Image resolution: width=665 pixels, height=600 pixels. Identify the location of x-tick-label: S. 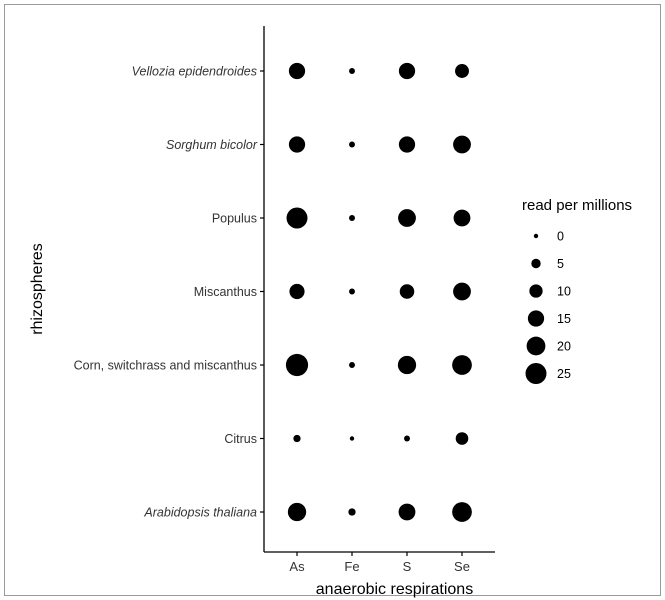
(407, 566).